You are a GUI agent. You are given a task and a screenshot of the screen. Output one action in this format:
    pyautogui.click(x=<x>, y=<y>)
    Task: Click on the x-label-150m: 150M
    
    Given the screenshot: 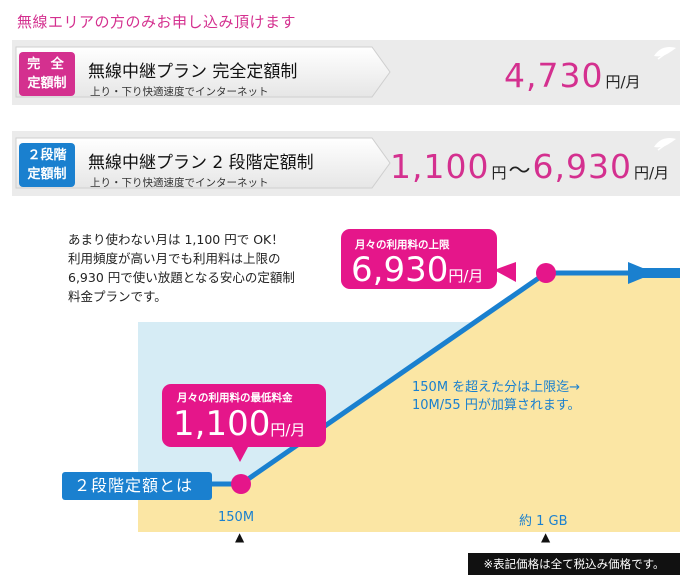 What is the action you would take?
    pyautogui.click(x=236, y=517)
    